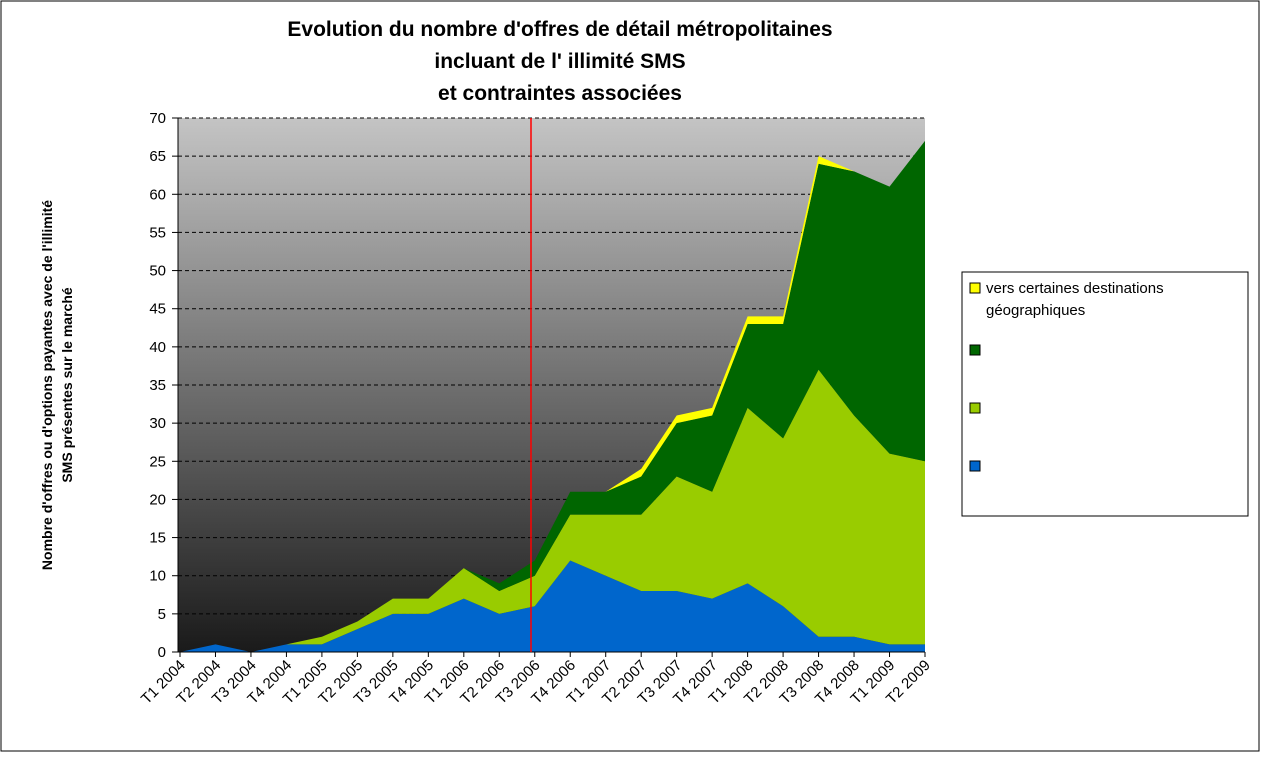  I want to click on y-tick-label: 70, so click(157, 118).